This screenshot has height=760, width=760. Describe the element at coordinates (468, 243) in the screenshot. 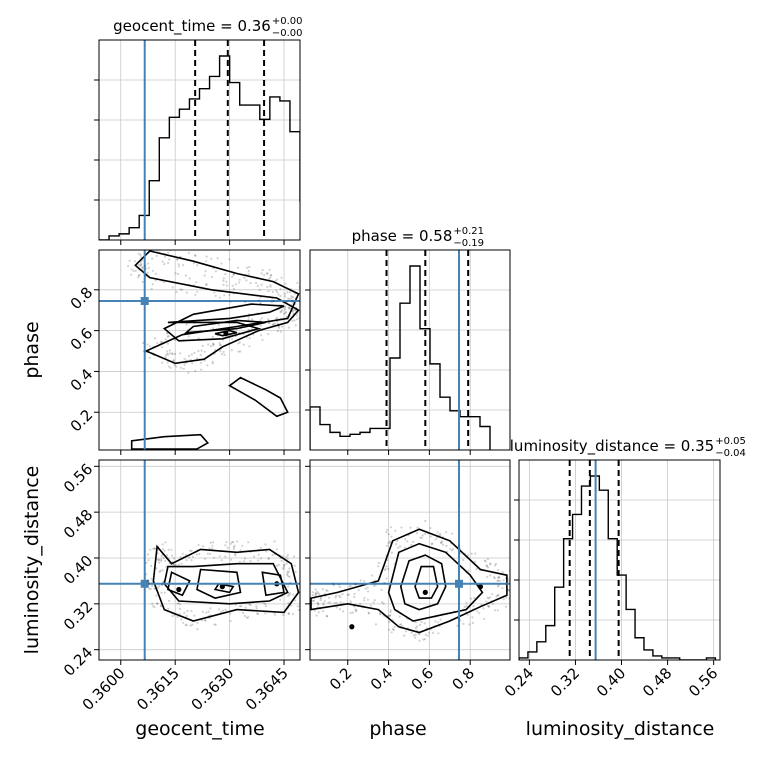

I see `title-lower-error: −0.19` at that location.